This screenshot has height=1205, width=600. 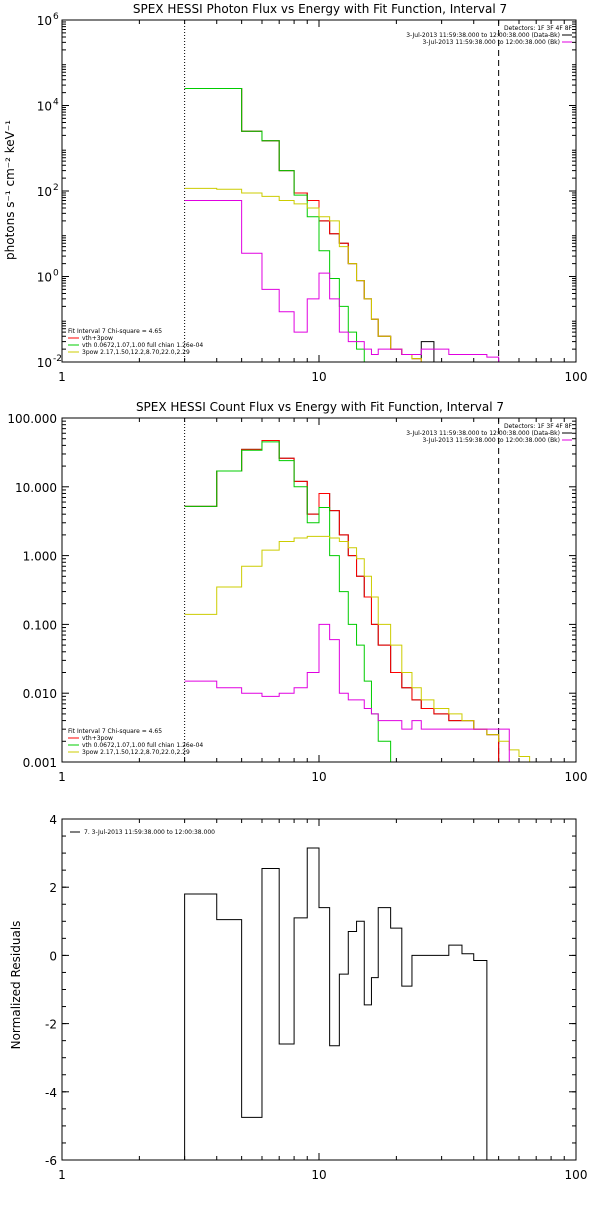 What do you see at coordinates (51, 1161) in the screenshot?
I see `y-tick-label: -6` at bounding box center [51, 1161].